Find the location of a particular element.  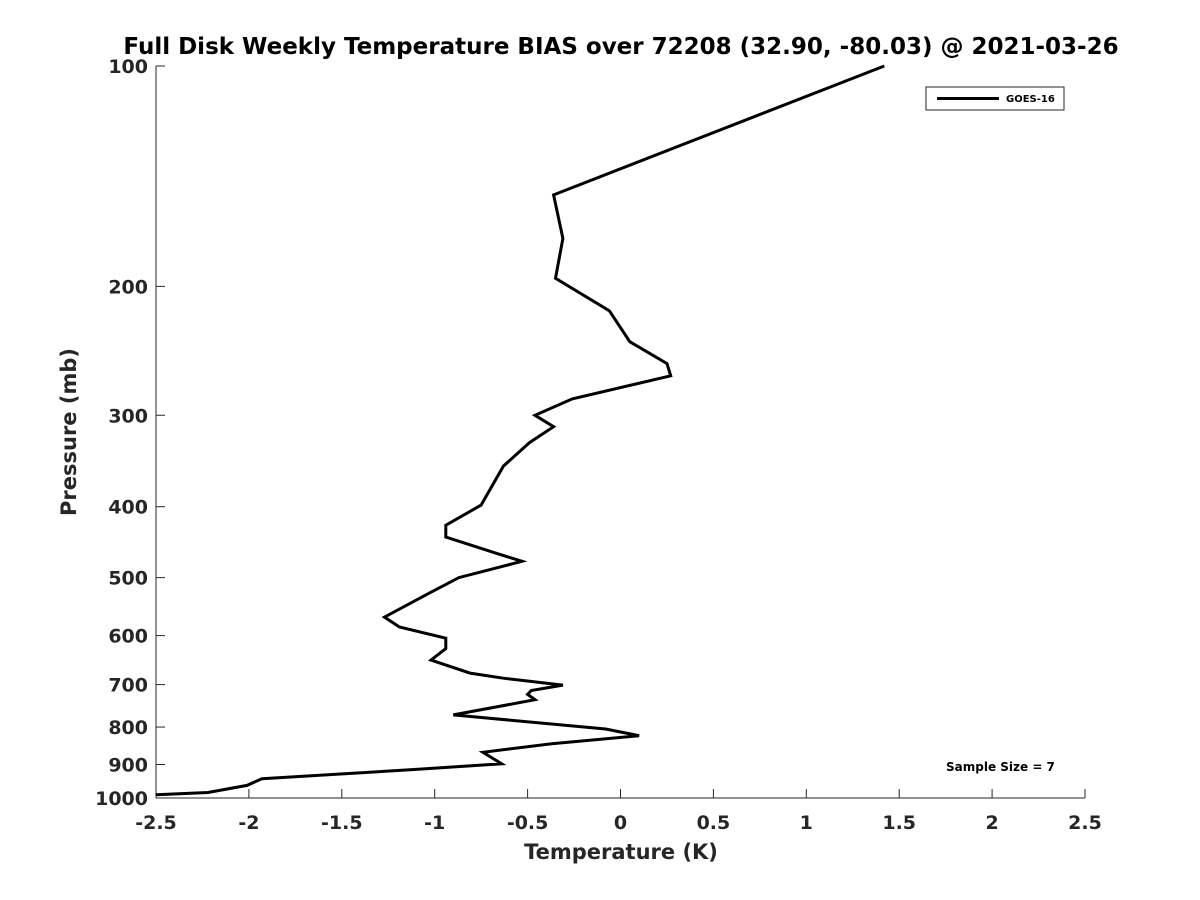

y-tick-label: 300 is located at coordinates (128, 416).